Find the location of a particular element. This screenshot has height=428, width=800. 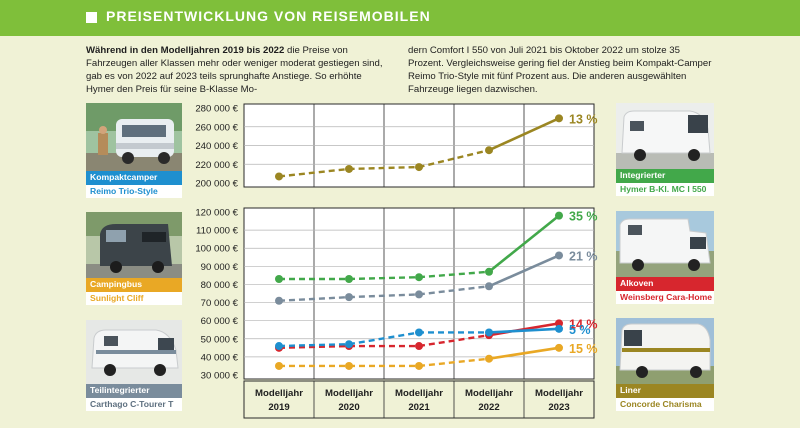

y-tick-label: 200 000 € is located at coordinates (216, 184).